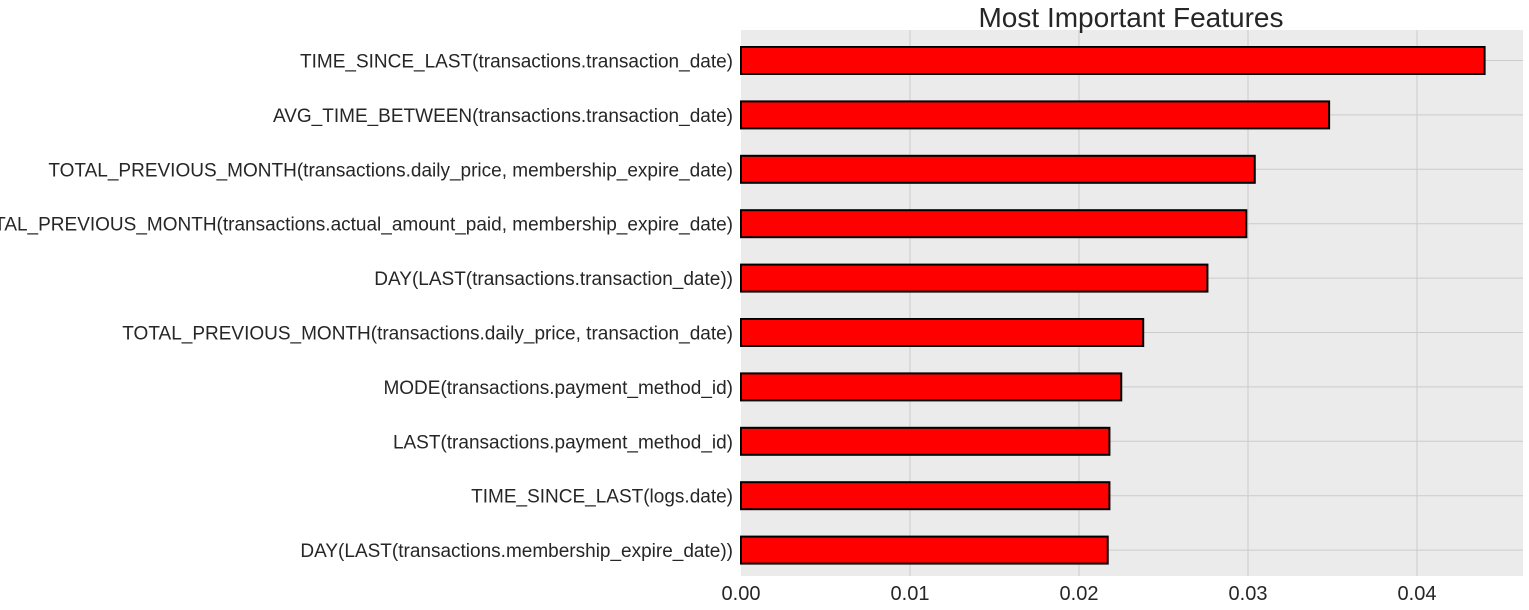  I want to click on category-label: MODE(transactions.payment_method_id), so click(558, 388).